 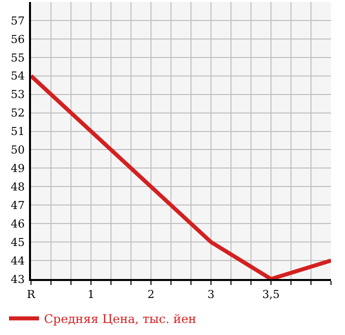 What do you see at coordinates (151, 295) in the screenshot?
I see `x-tick-label: 2` at bounding box center [151, 295].